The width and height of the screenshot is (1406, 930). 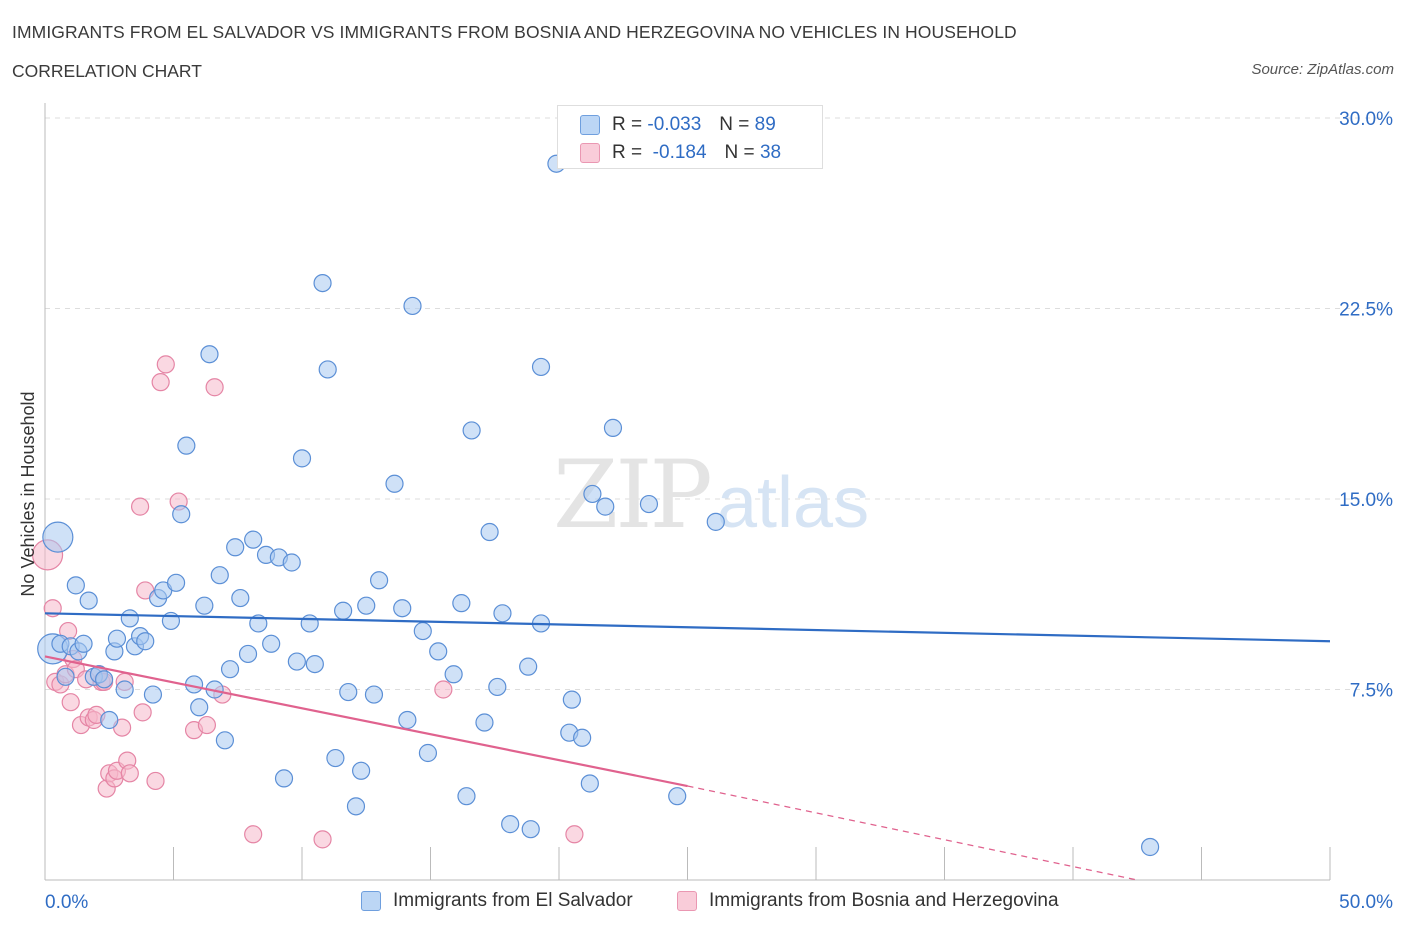 I want to click on stats-legend: R = -0.033 N = 89 R = -0.184 N = 38, so click(x=690, y=137).